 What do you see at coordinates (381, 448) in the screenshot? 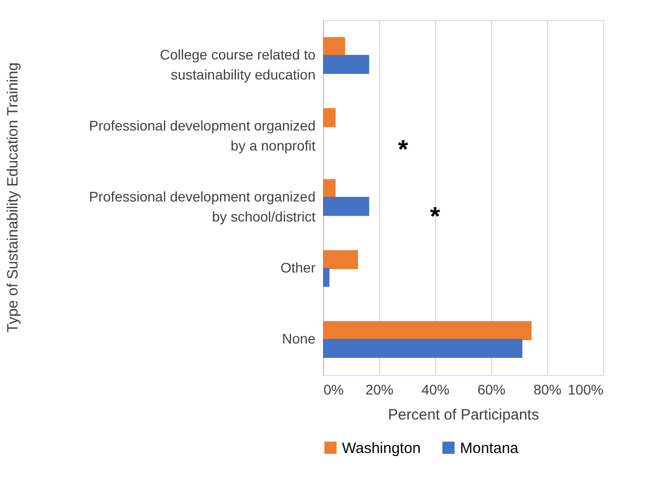
I see `legend-label: Washington` at bounding box center [381, 448].